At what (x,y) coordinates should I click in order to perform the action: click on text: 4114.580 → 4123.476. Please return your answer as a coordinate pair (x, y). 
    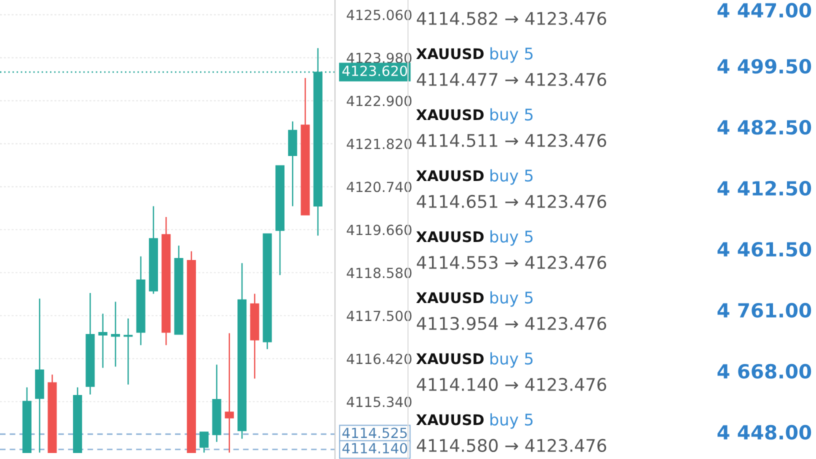
    Looking at the image, I should click on (511, 445).